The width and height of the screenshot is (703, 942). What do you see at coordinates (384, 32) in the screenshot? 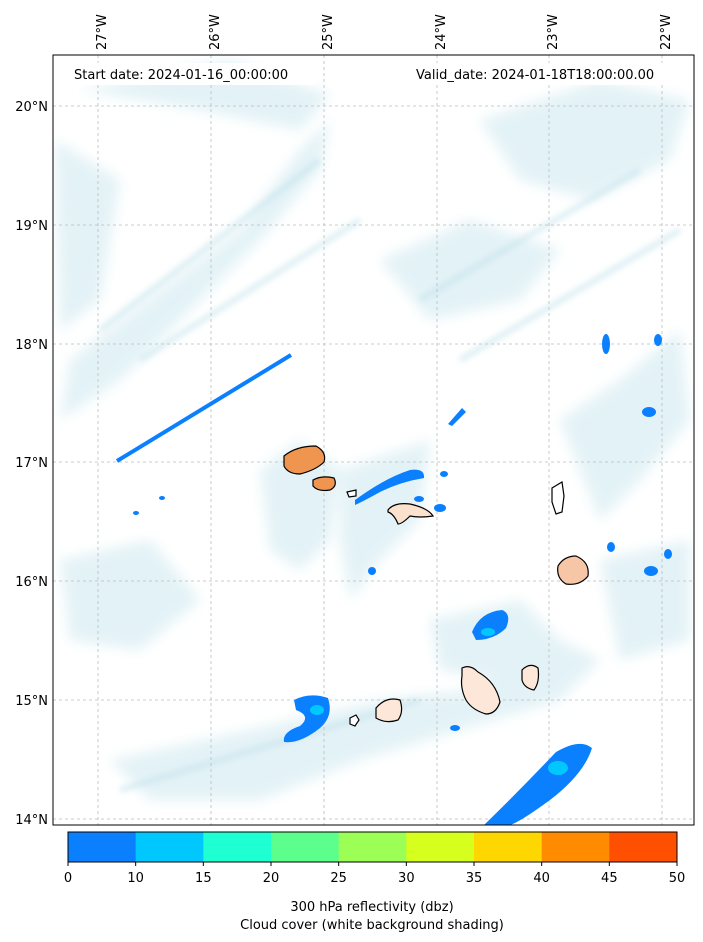
I see `longitude-labels: 27°W 26°W 25°W 24°W 23°W 22°W` at bounding box center [384, 32].